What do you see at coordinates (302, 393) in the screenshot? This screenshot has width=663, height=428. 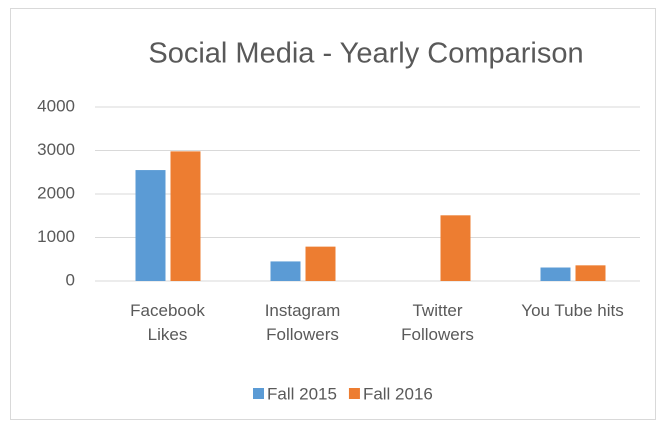 I see `legend-label: Fall 2015` at bounding box center [302, 393].